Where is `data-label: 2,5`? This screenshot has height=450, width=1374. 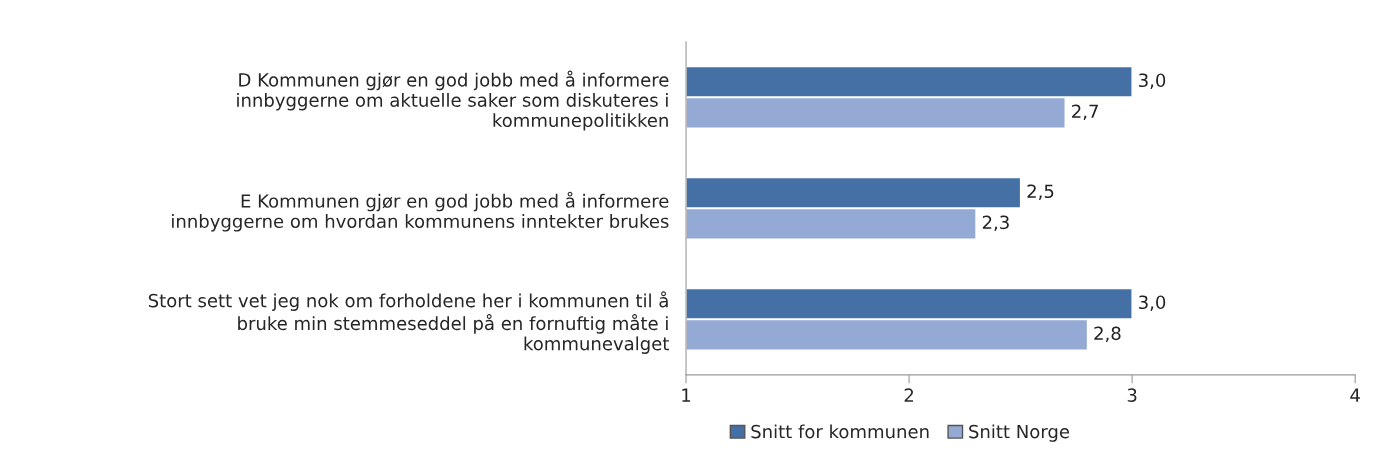 data-label: 2,5 is located at coordinates (1040, 192).